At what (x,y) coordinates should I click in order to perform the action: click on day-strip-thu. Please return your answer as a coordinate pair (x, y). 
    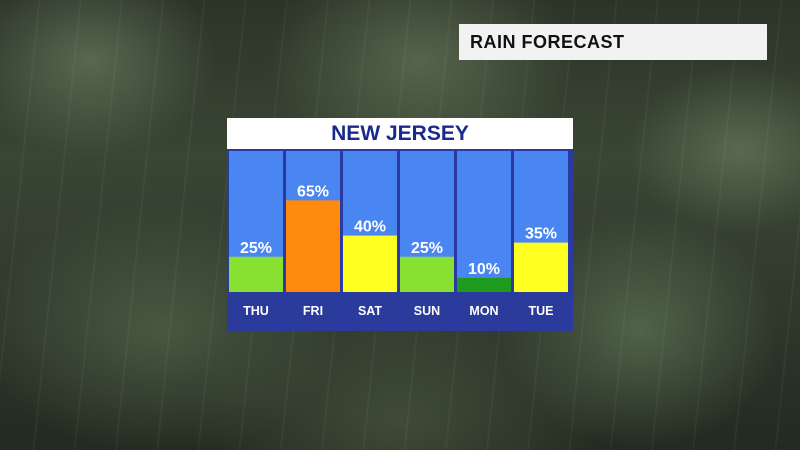
    Looking at the image, I should click on (256, 310).